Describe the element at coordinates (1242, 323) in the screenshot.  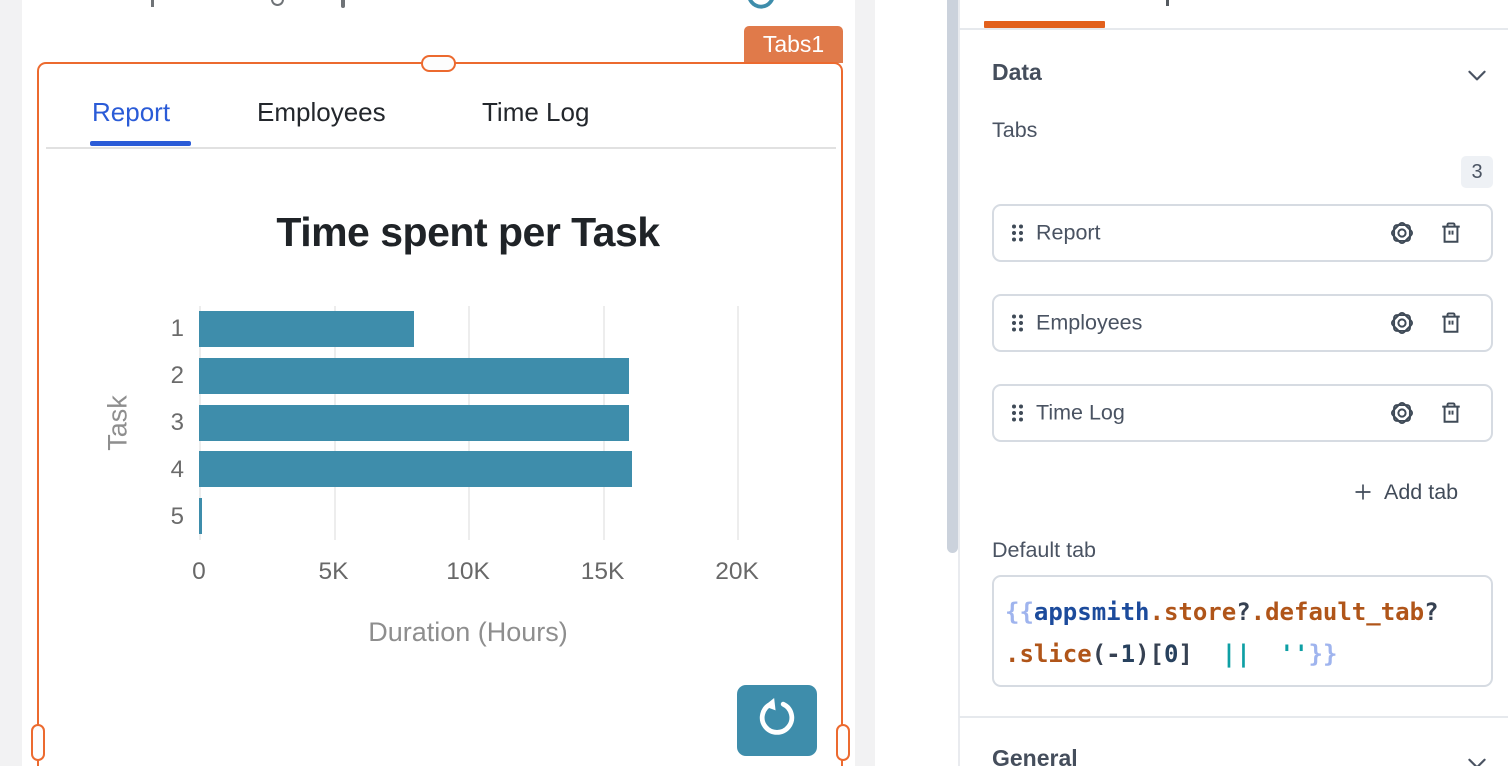
I see `tab-item-employees: Employees` at that location.